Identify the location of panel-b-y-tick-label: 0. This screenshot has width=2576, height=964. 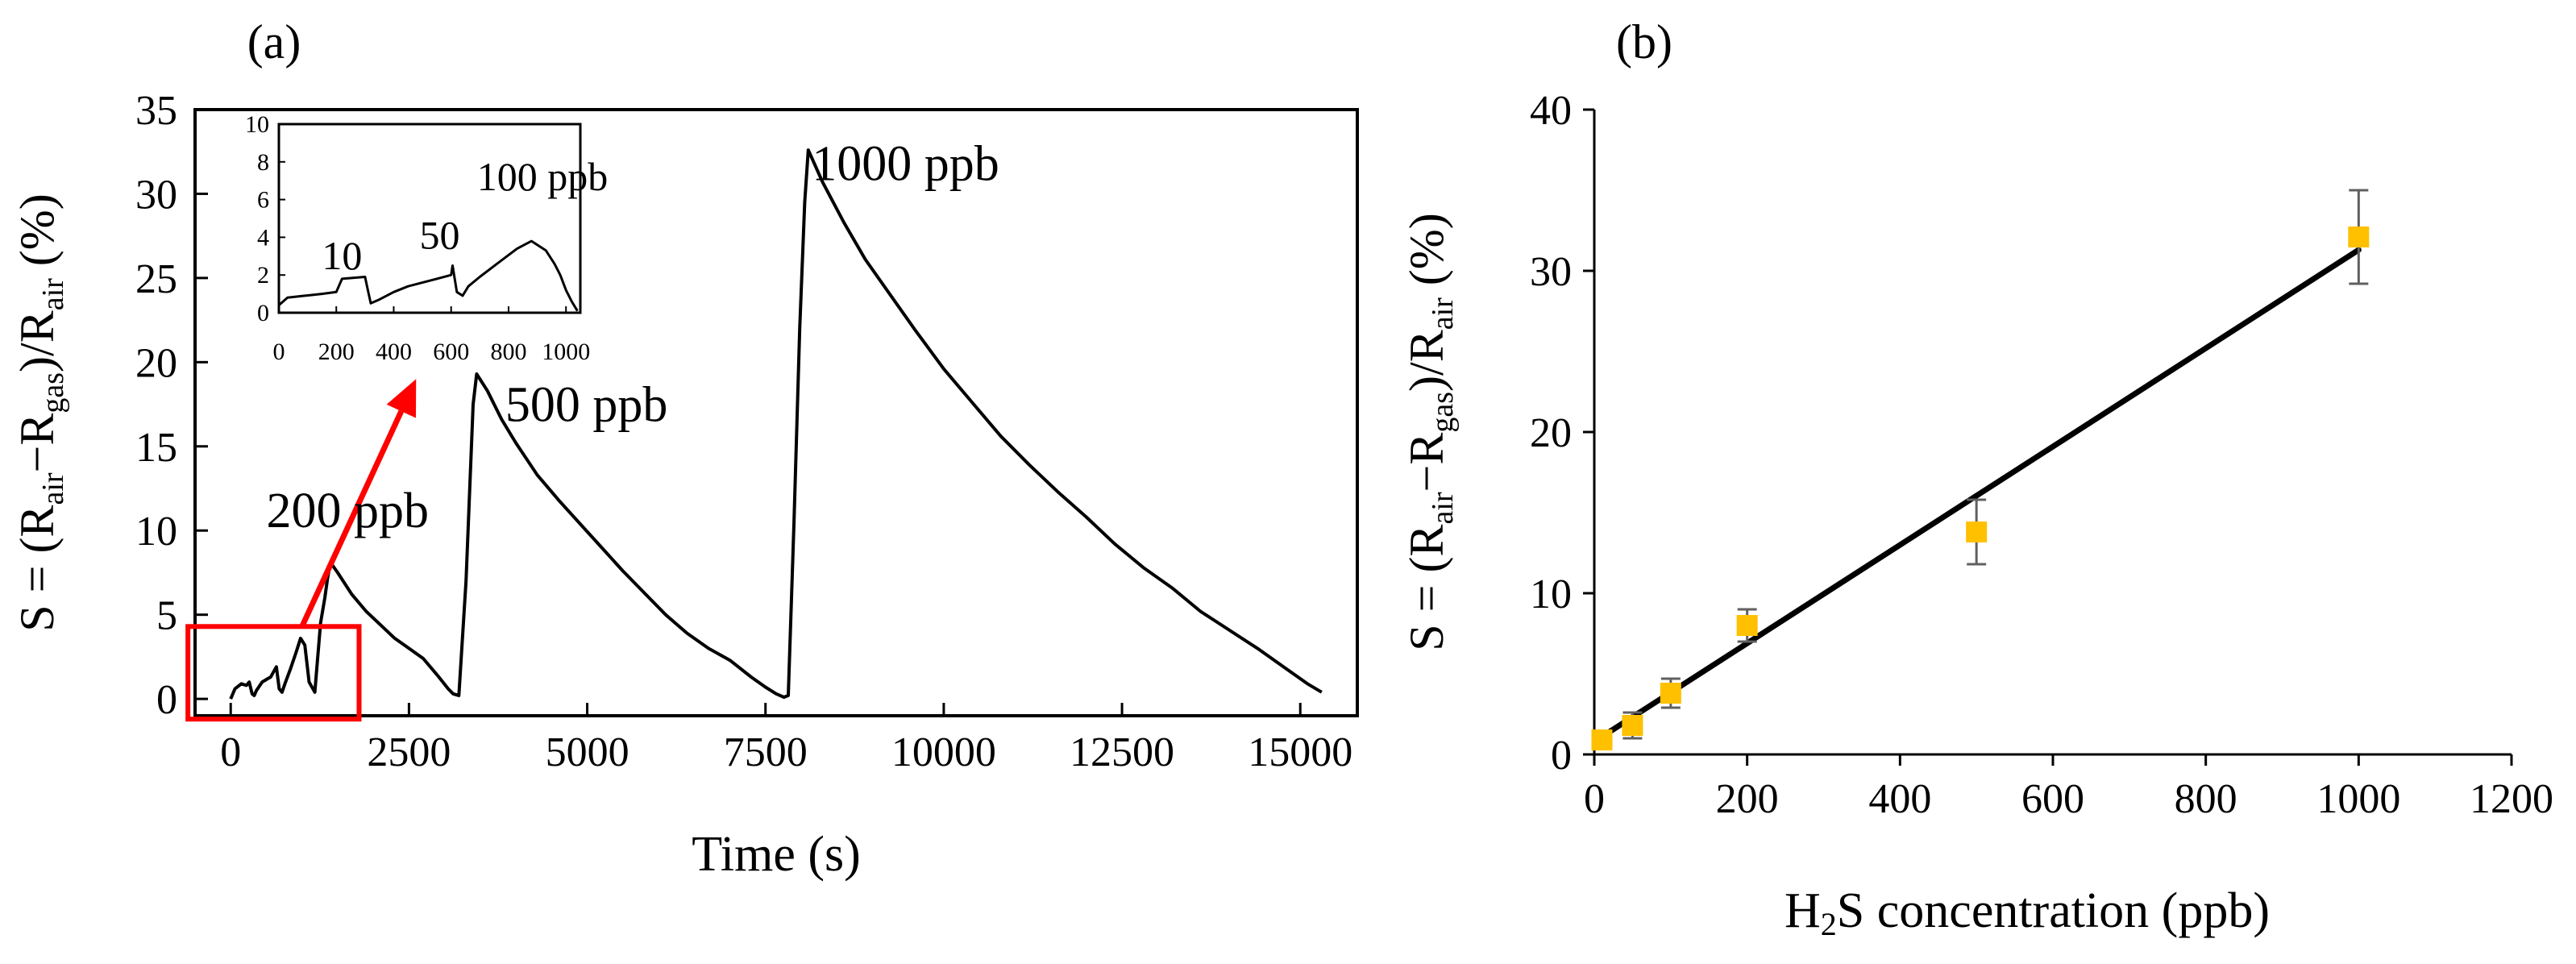
(1561, 756).